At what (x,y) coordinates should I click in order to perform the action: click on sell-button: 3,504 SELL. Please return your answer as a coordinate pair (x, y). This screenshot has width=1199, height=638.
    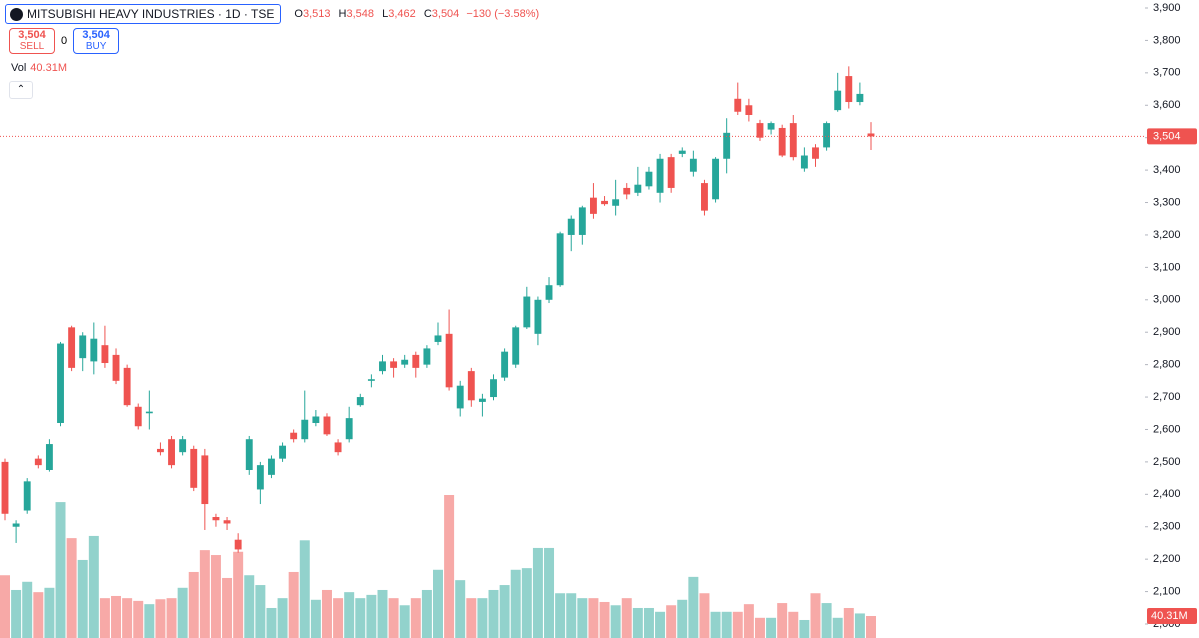
    Looking at the image, I should click on (32, 41).